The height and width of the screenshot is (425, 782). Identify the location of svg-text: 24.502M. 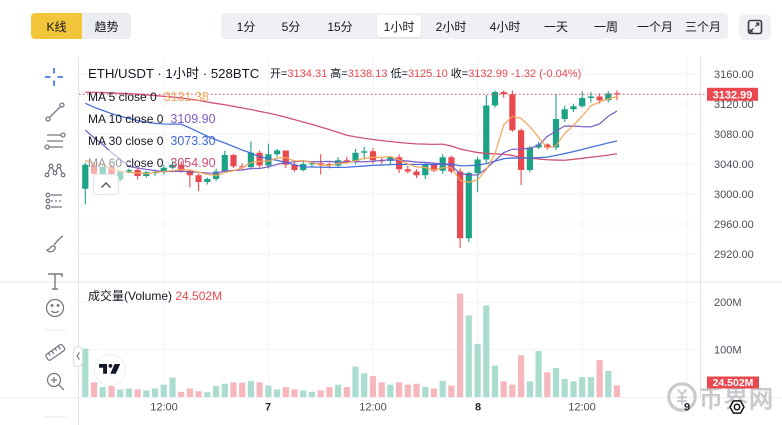
(733, 383).